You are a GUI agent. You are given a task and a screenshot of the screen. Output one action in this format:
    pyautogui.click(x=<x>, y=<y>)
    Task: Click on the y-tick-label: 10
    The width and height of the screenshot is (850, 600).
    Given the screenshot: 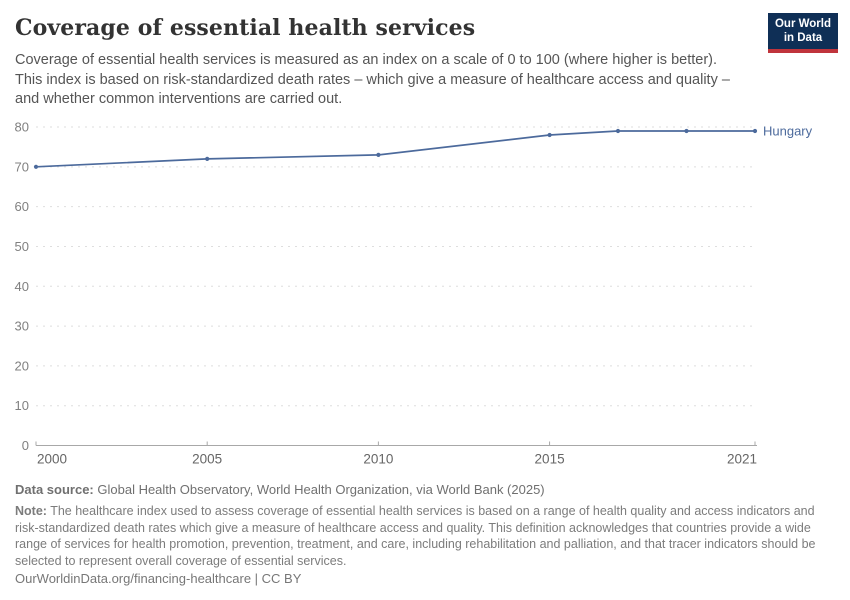 What is the action you would take?
    pyautogui.click(x=22, y=405)
    